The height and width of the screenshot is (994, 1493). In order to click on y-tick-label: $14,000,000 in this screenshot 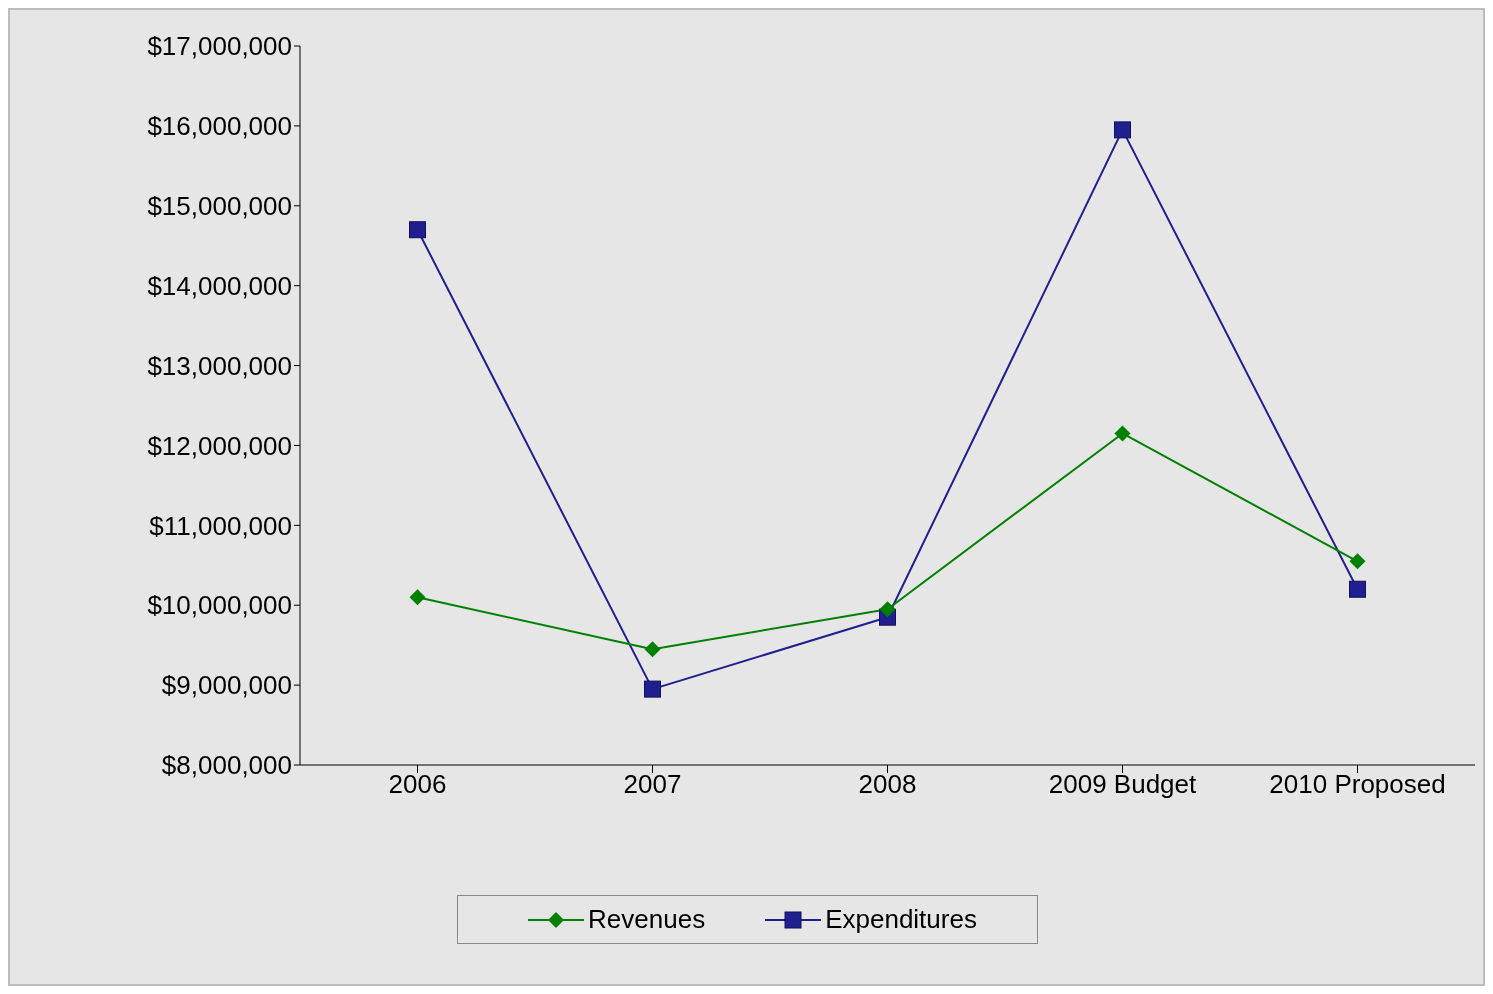, I will do `click(219, 285)`.